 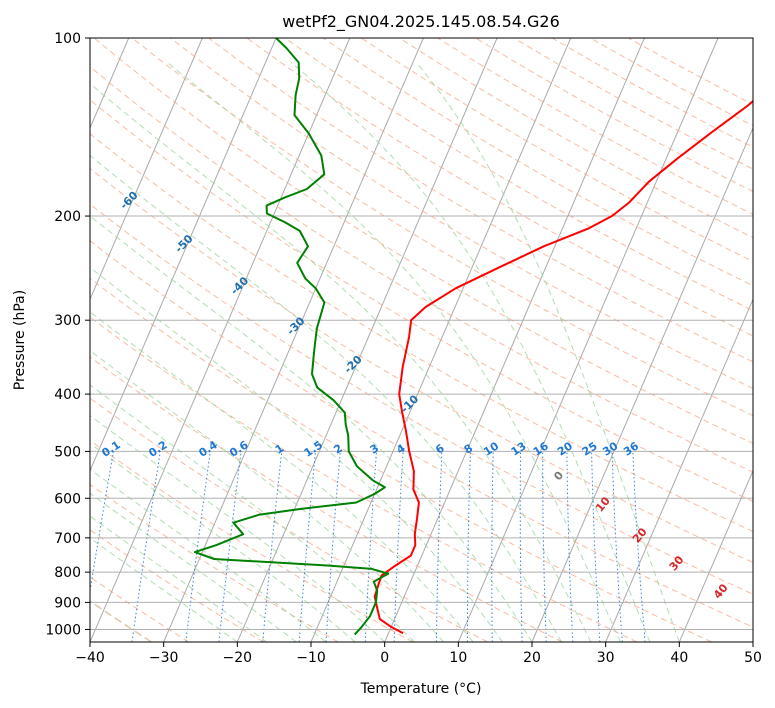 What do you see at coordinates (15, 121) in the screenshot?
I see `isotherm-label: -80` at bounding box center [15, 121].